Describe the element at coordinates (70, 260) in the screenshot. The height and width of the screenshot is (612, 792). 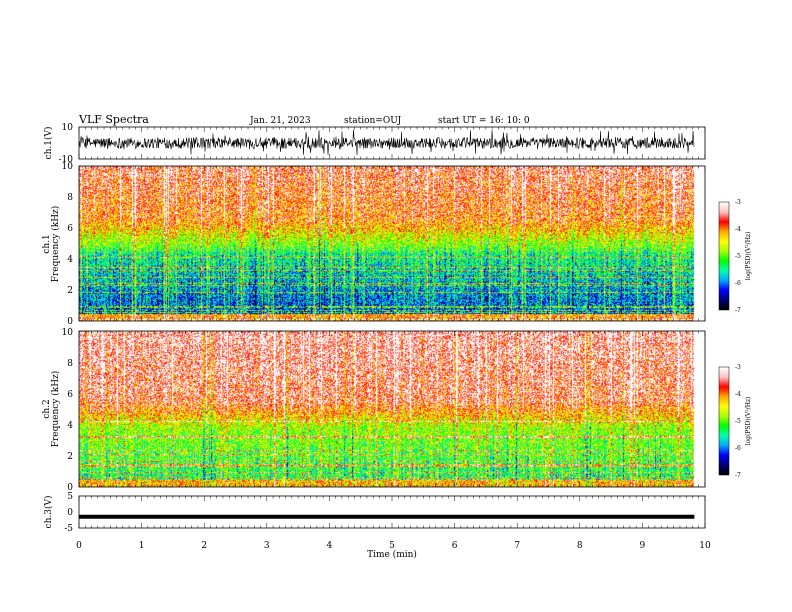
I see `ch1-ytick-4: 4` at that location.